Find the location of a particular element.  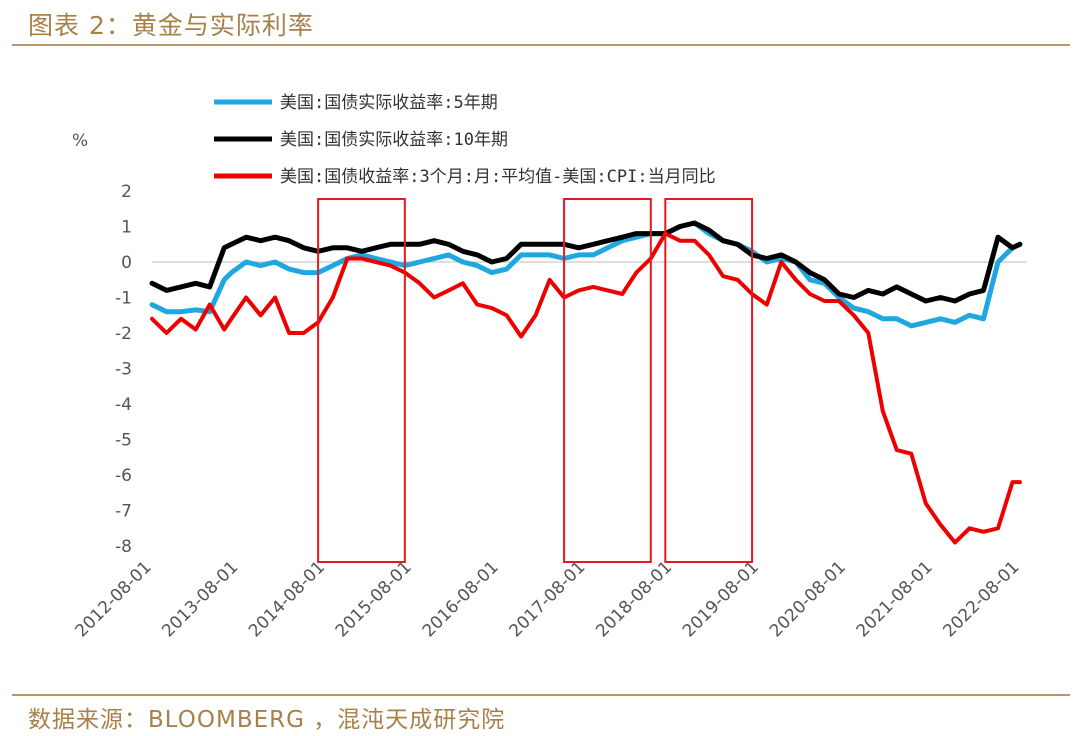

title-divider is located at coordinates (541, 45).